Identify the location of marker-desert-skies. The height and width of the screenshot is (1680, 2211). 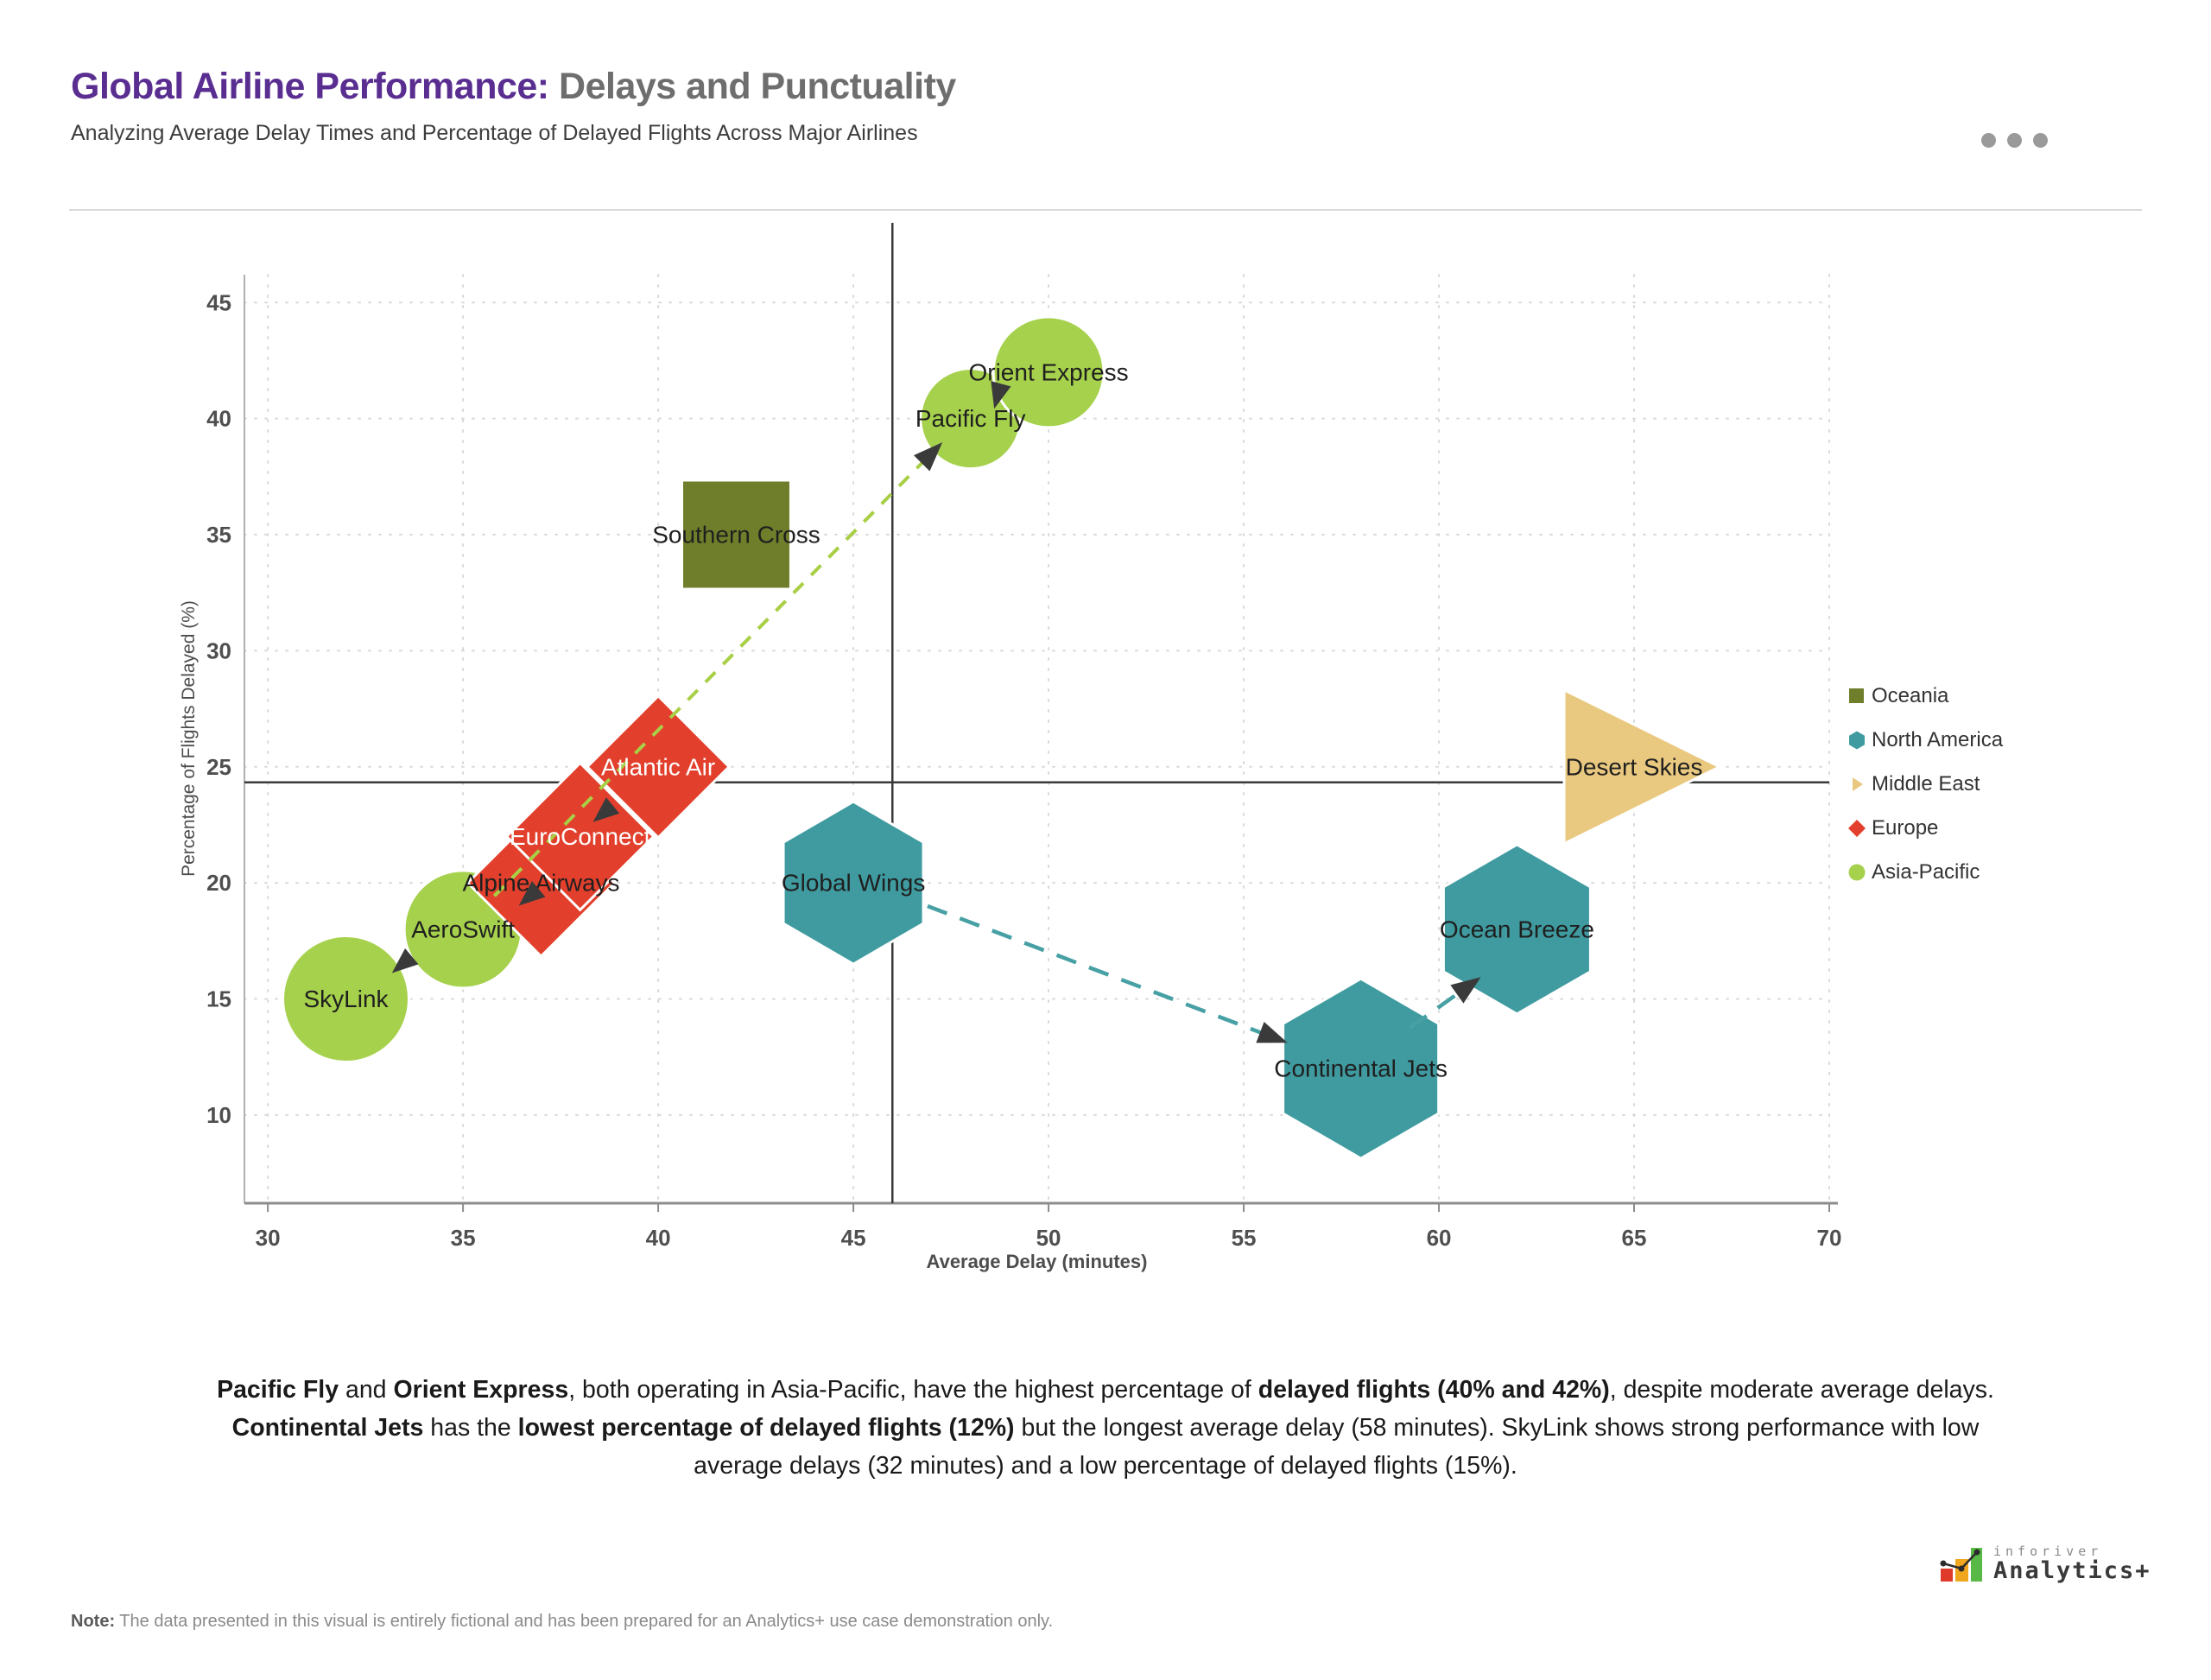
(1642, 767).